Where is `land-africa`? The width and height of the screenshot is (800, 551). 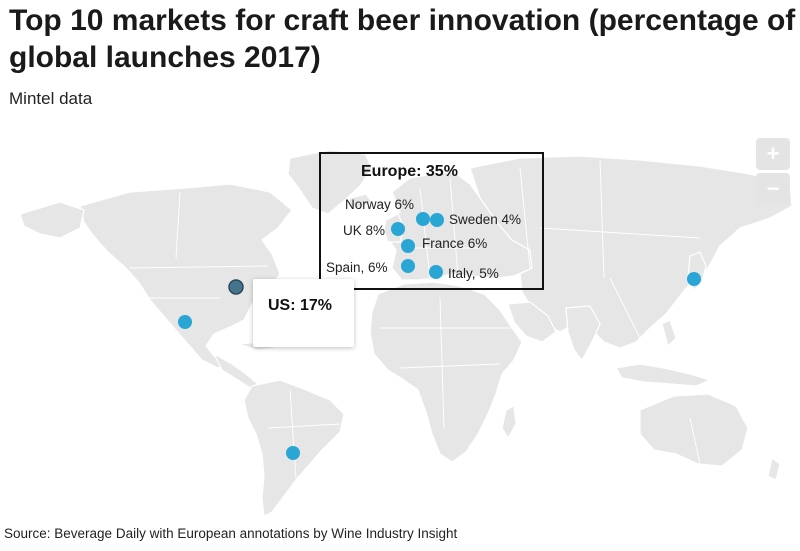 land-africa is located at coordinates (446, 372).